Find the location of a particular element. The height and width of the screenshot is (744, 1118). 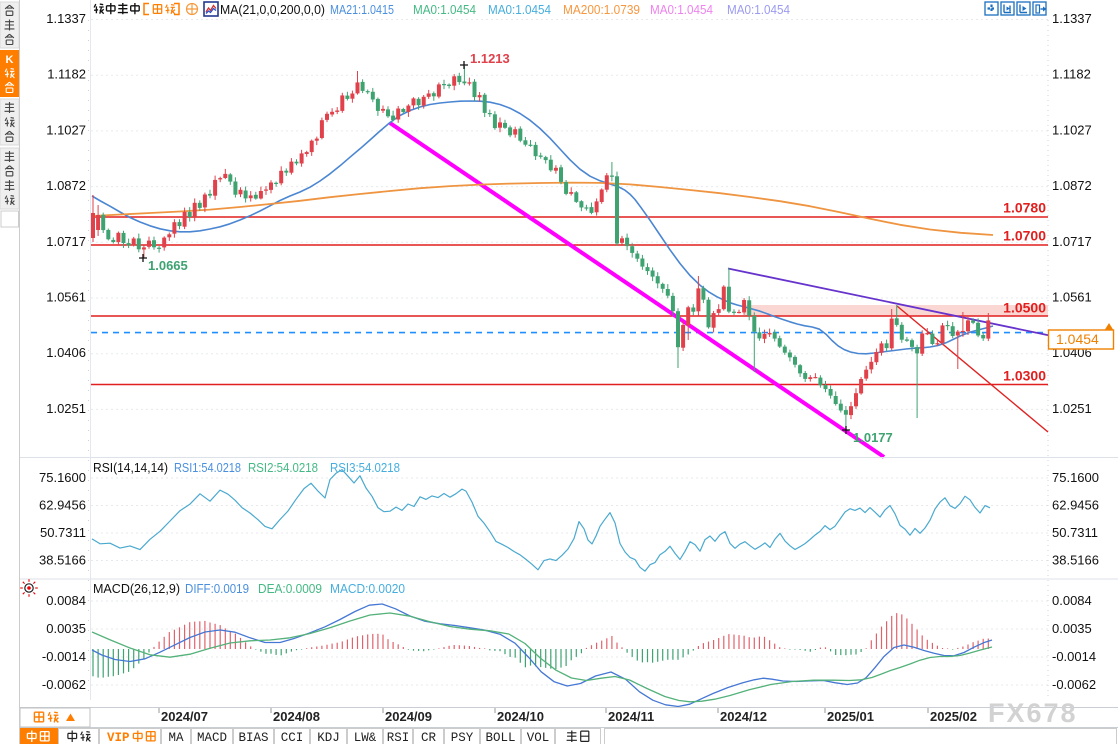

svg-text: MACD:0.0020 is located at coordinates (367, 588).